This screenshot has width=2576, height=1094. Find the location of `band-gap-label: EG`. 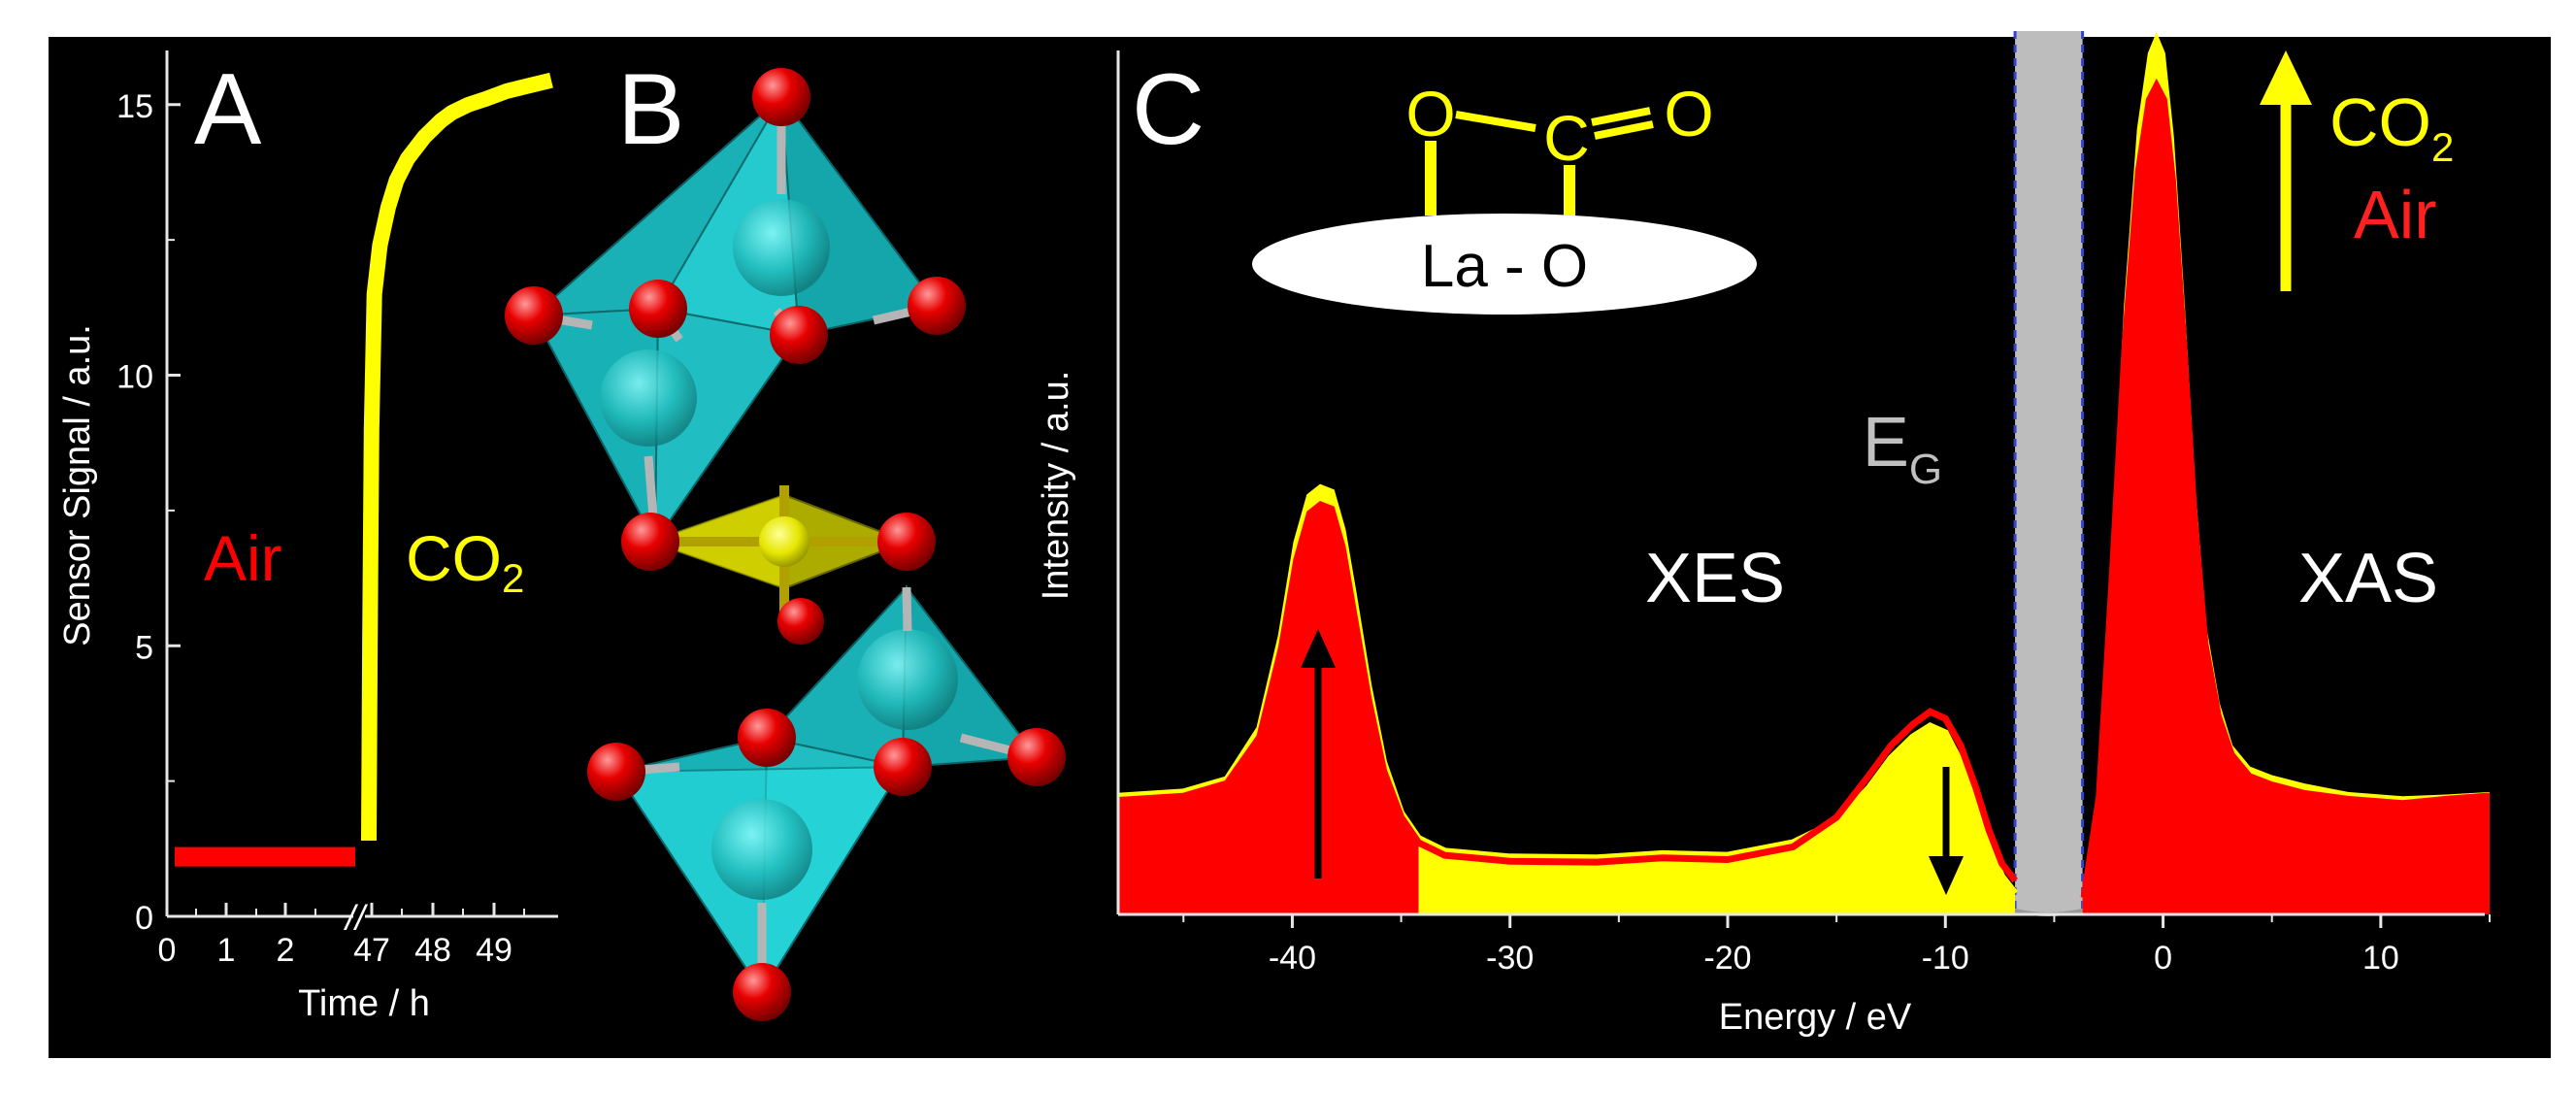

band-gap-label: EG is located at coordinates (1902, 449).